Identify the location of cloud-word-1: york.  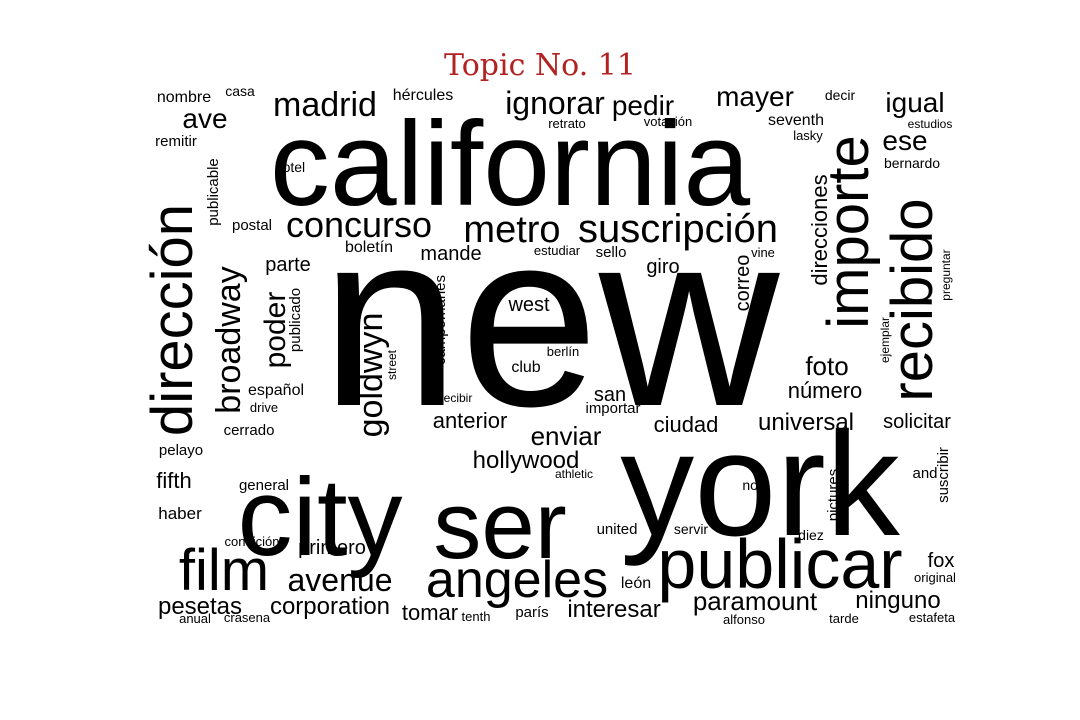
(760, 484).